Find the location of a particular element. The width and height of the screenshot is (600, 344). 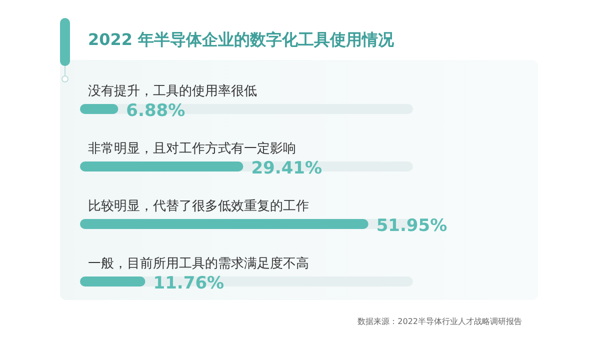

chart-title: 2022 年半导体企业的数字化工具使用情况 is located at coordinates (241, 40).